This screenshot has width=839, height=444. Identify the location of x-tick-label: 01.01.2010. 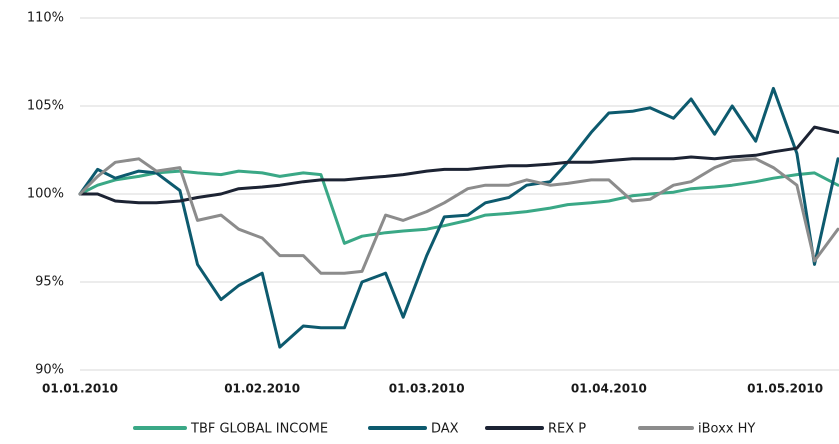
(80, 389).